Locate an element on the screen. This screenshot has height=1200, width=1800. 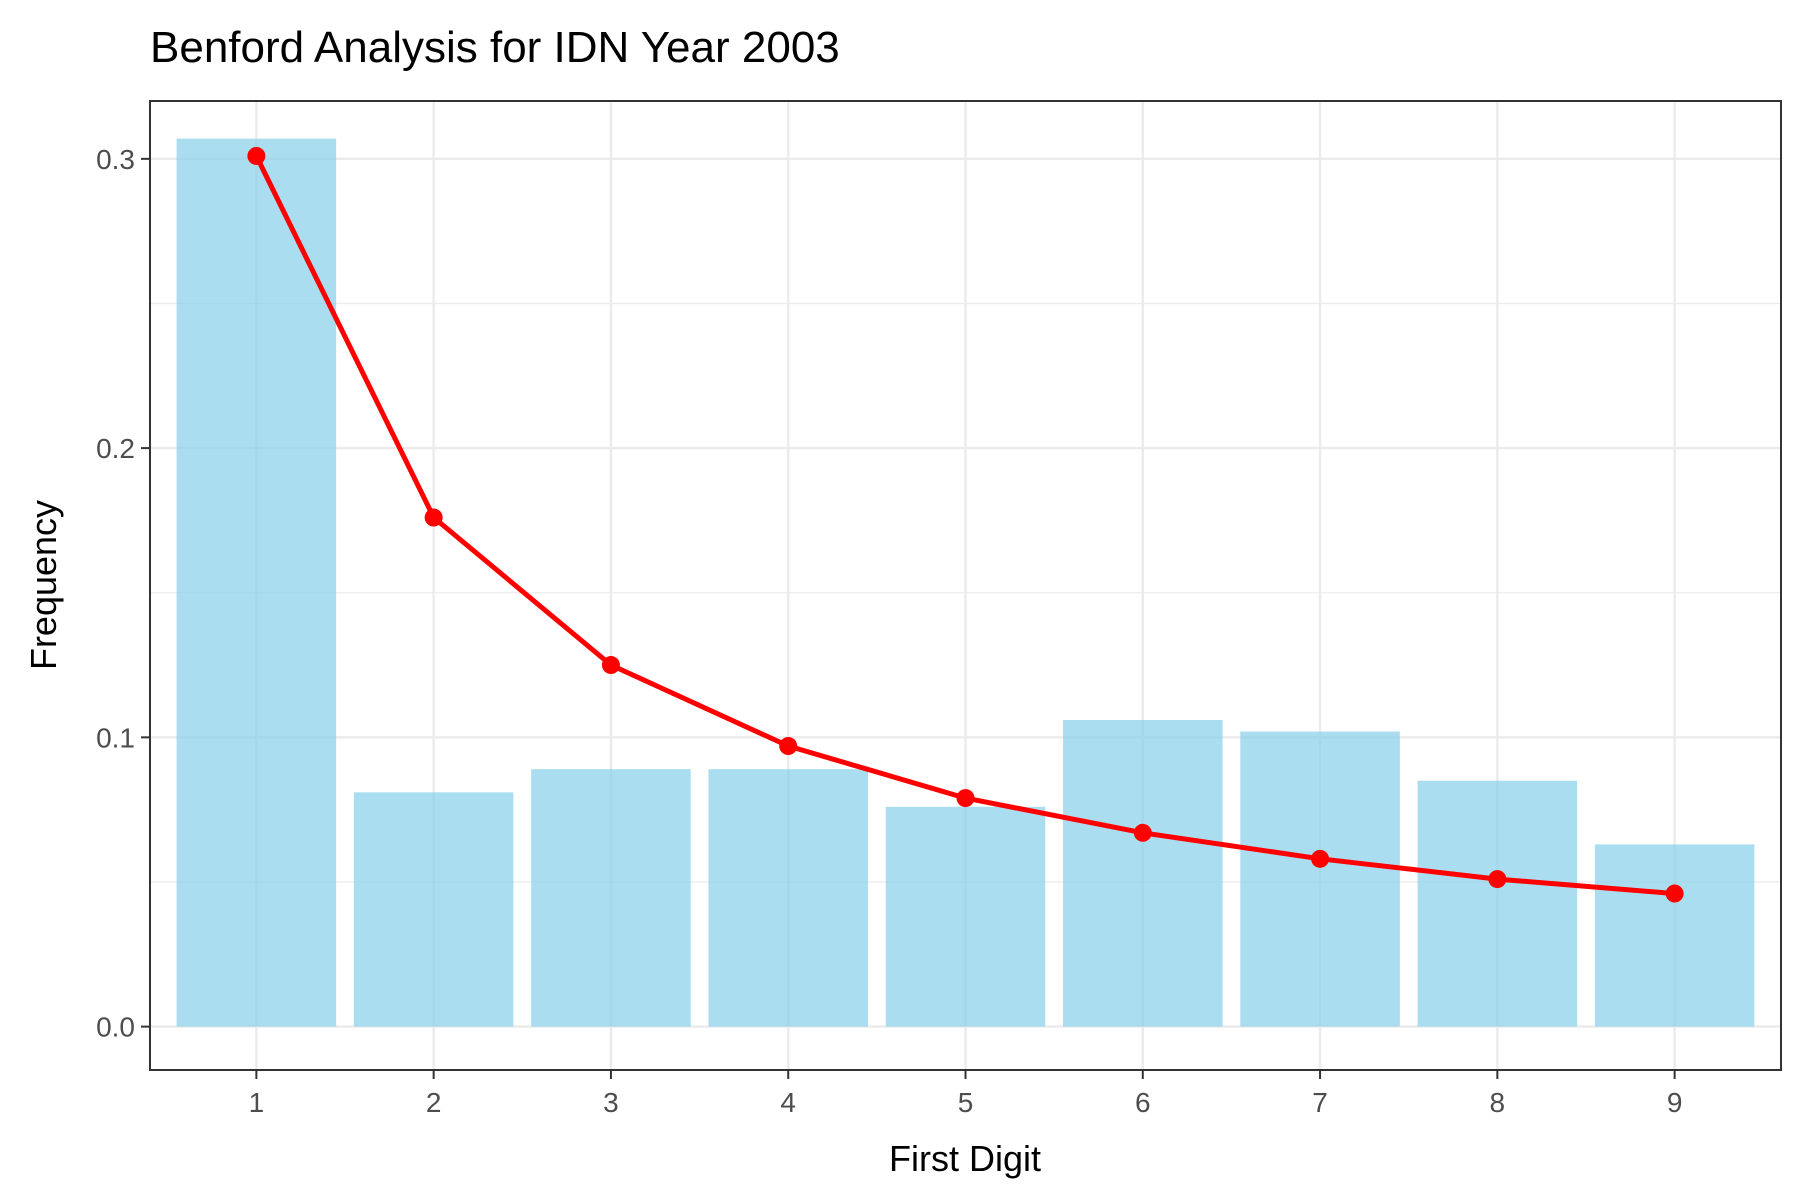
x-tick-label: 5 is located at coordinates (966, 1102).